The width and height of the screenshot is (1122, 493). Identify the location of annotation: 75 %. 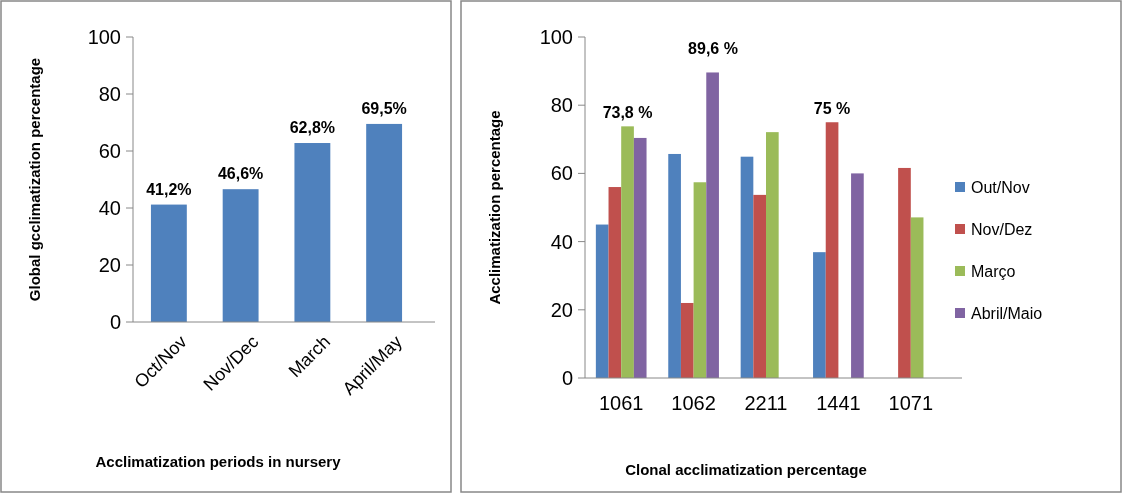
(832, 109).